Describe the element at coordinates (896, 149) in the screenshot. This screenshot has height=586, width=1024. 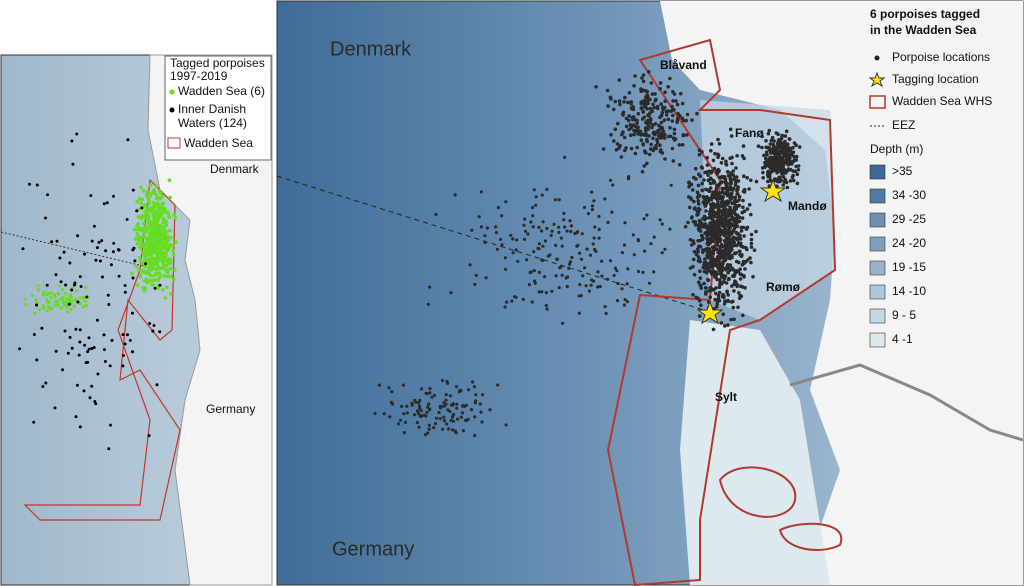
I see `legend-title: Depth (m)` at that location.